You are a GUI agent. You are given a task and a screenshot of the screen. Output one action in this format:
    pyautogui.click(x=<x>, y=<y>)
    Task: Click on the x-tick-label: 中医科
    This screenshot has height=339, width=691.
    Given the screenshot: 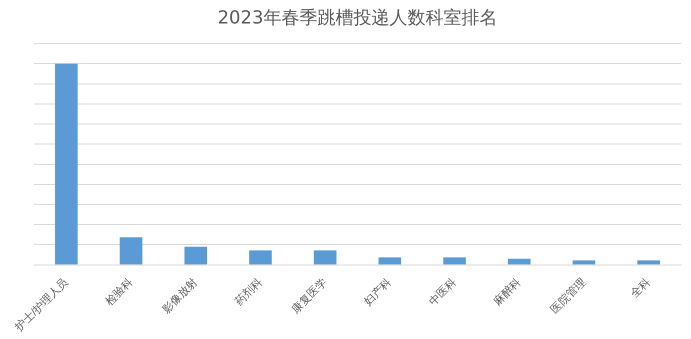 What is the action you would take?
    pyautogui.click(x=442, y=292)
    